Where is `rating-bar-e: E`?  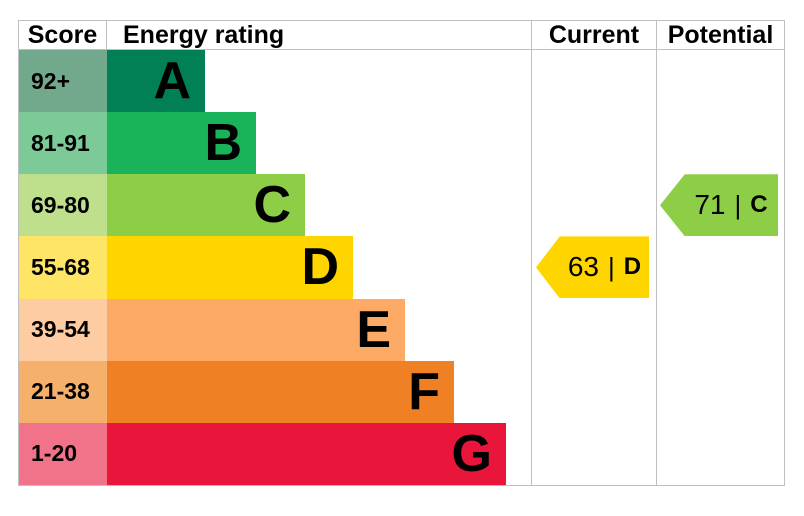 rating-bar-e: E is located at coordinates (256, 329).